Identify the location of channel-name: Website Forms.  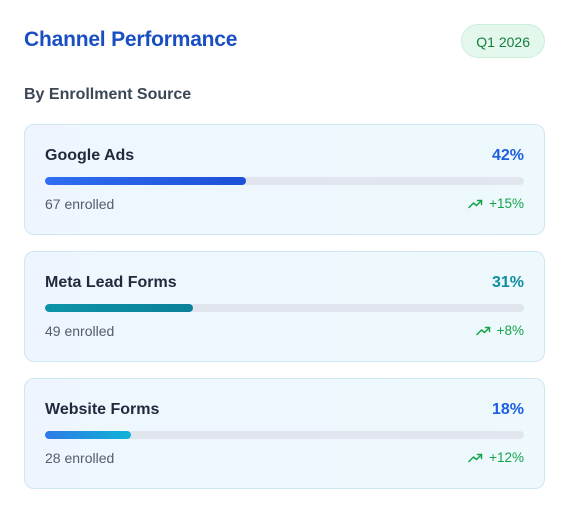
(102, 409).